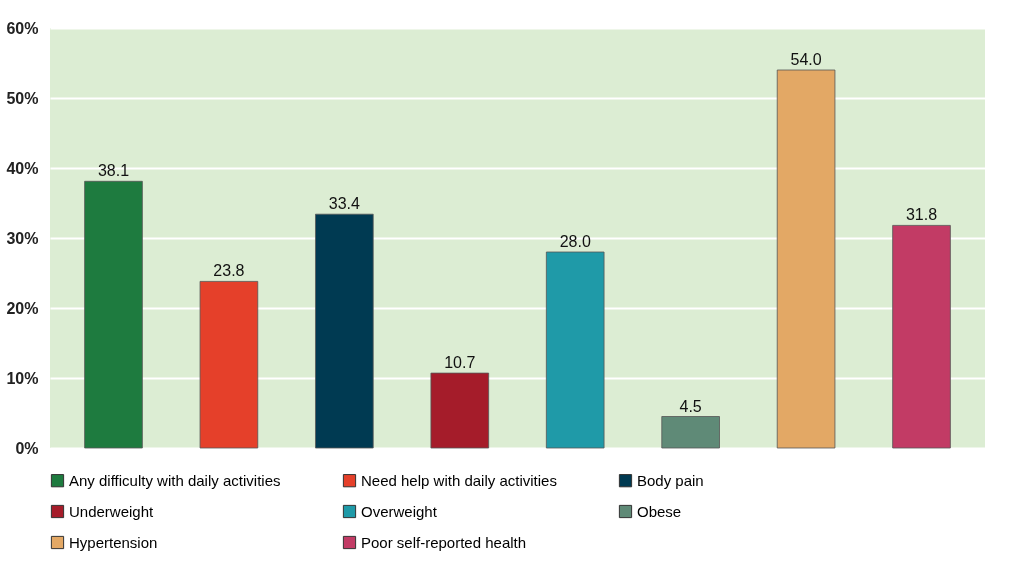 This screenshot has width=1029, height=571. What do you see at coordinates (27, 448) in the screenshot?
I see `y-tick-label: 0%` at bounding box center [27, 448].